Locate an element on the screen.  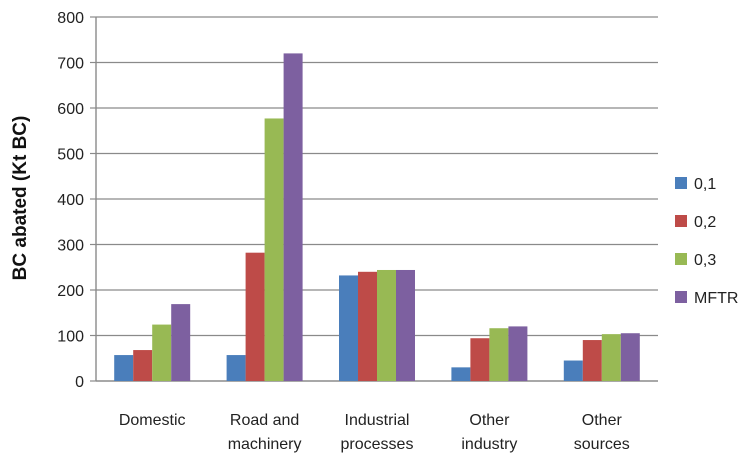
y-tick-label: 0 is located at coordinates (79, 382).